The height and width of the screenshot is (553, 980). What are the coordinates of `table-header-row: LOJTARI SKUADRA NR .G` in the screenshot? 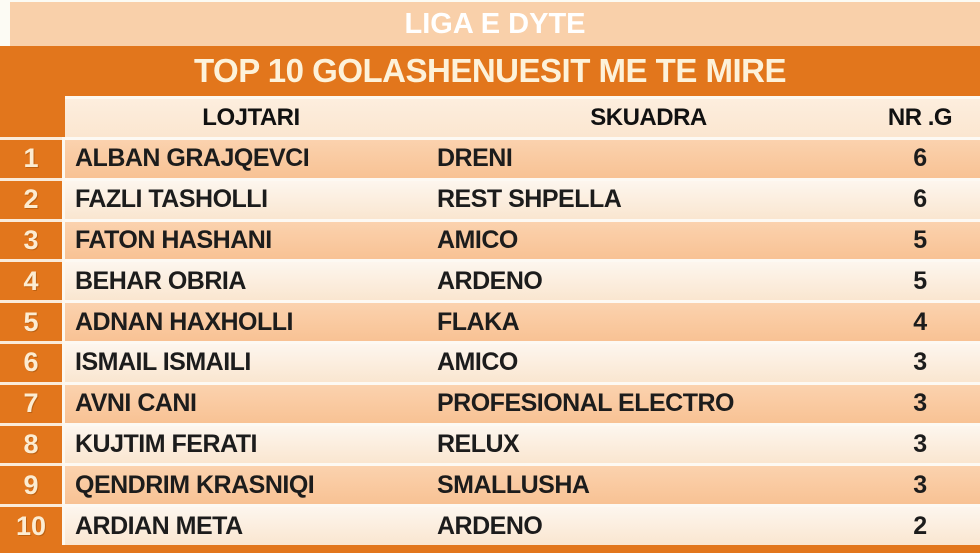 It's located at (522, 116).